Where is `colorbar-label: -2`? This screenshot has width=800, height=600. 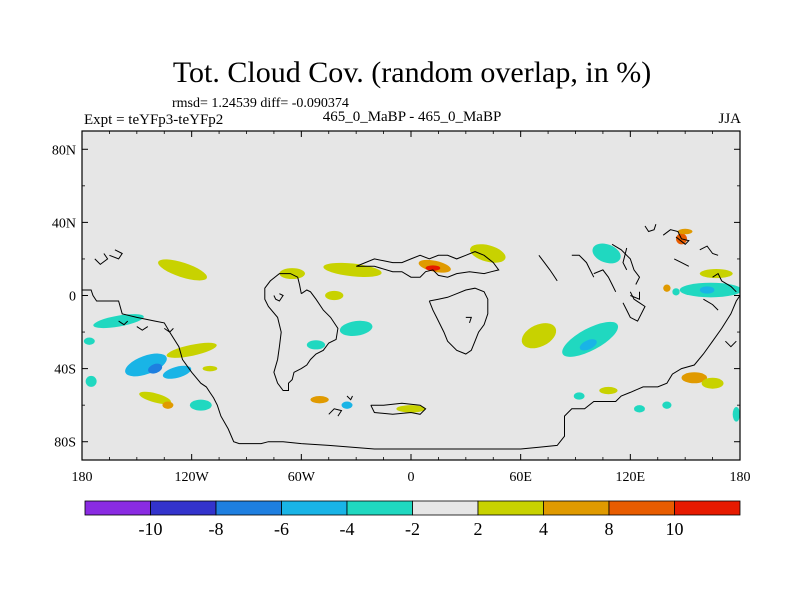
colorbar-label: -2 is located at coordinates (412, 529).